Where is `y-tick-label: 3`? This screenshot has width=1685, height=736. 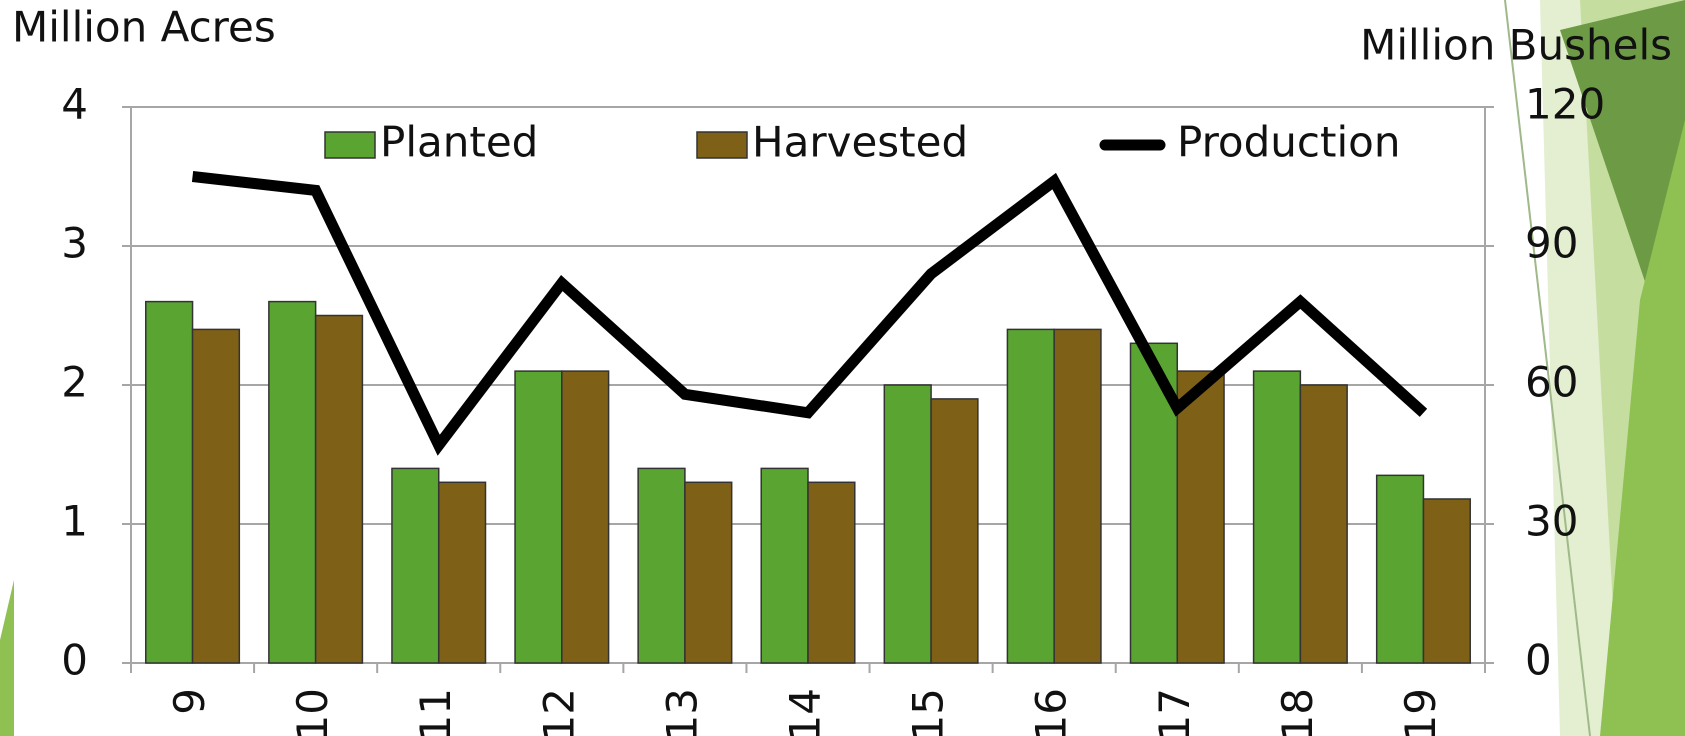
y-tick-label: 3 is located at coordinates (74, 243).